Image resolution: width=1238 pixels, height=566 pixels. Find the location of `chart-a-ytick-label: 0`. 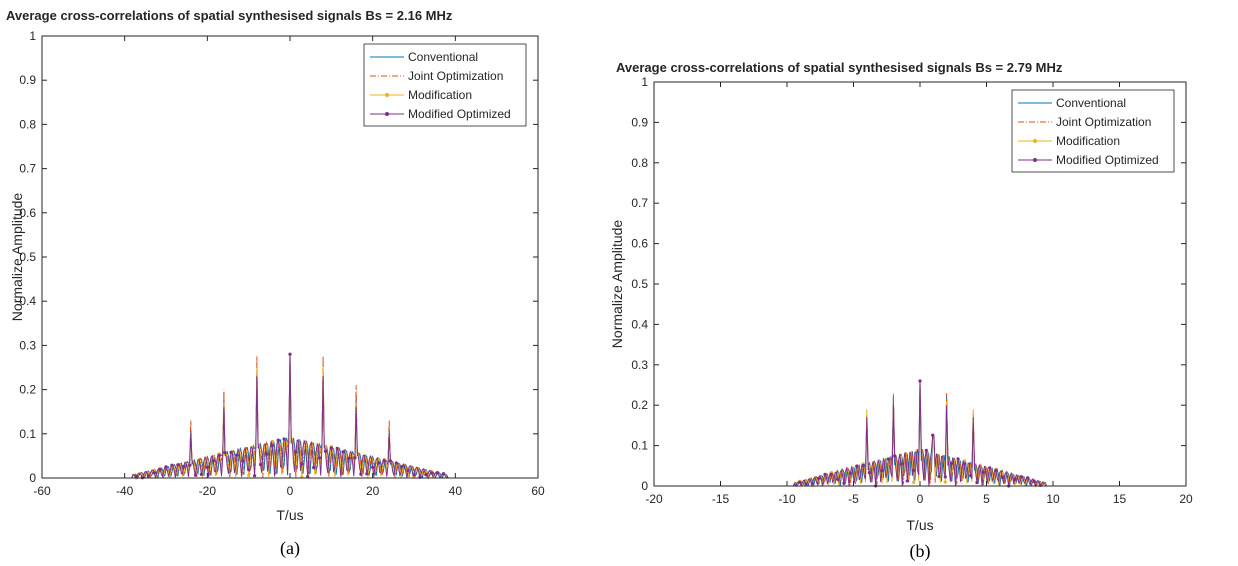

chart-a-ytick-label: 0 is located at coordinates (32, 478).